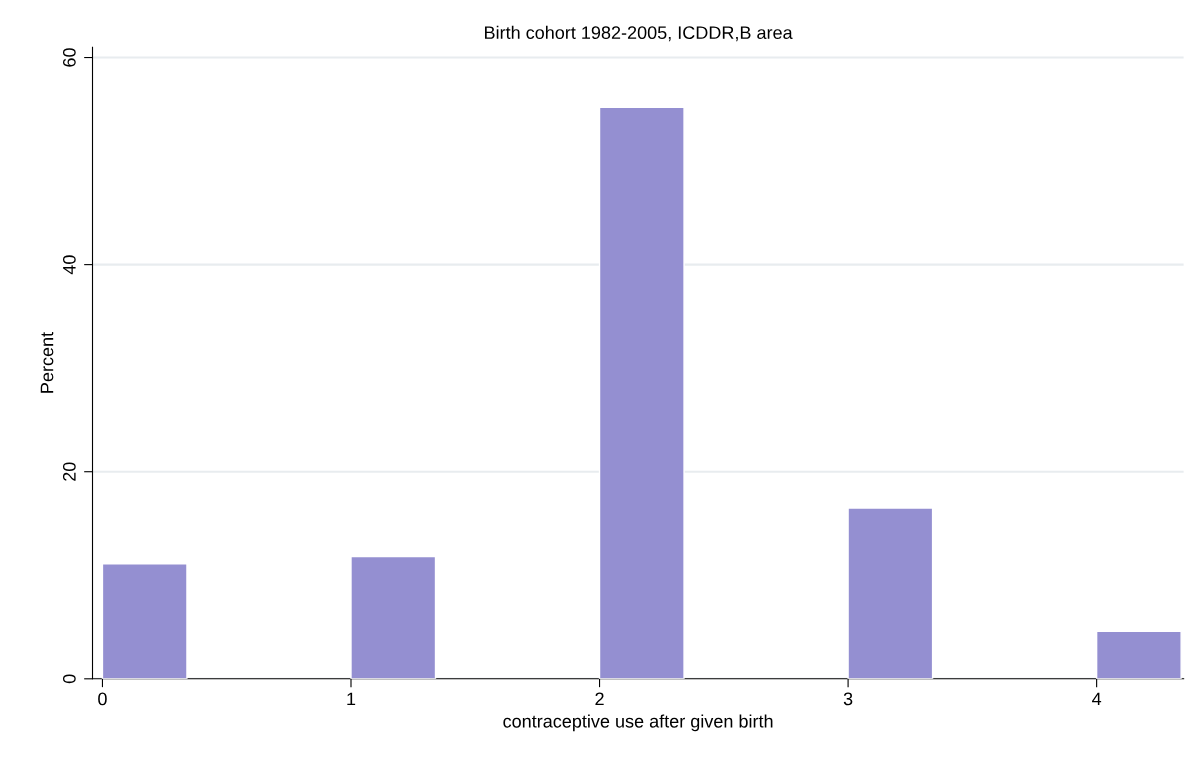  What do you see at coordinates (1097, 699) in the screenshot?
I see `x-tick-label: 4` at bounding box center [1097, 699].